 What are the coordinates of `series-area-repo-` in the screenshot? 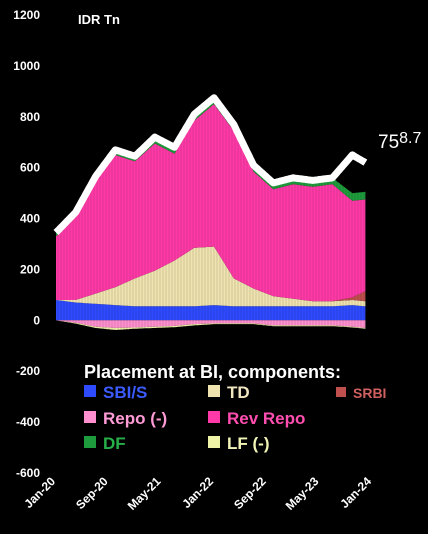 It's located at (211, 324).